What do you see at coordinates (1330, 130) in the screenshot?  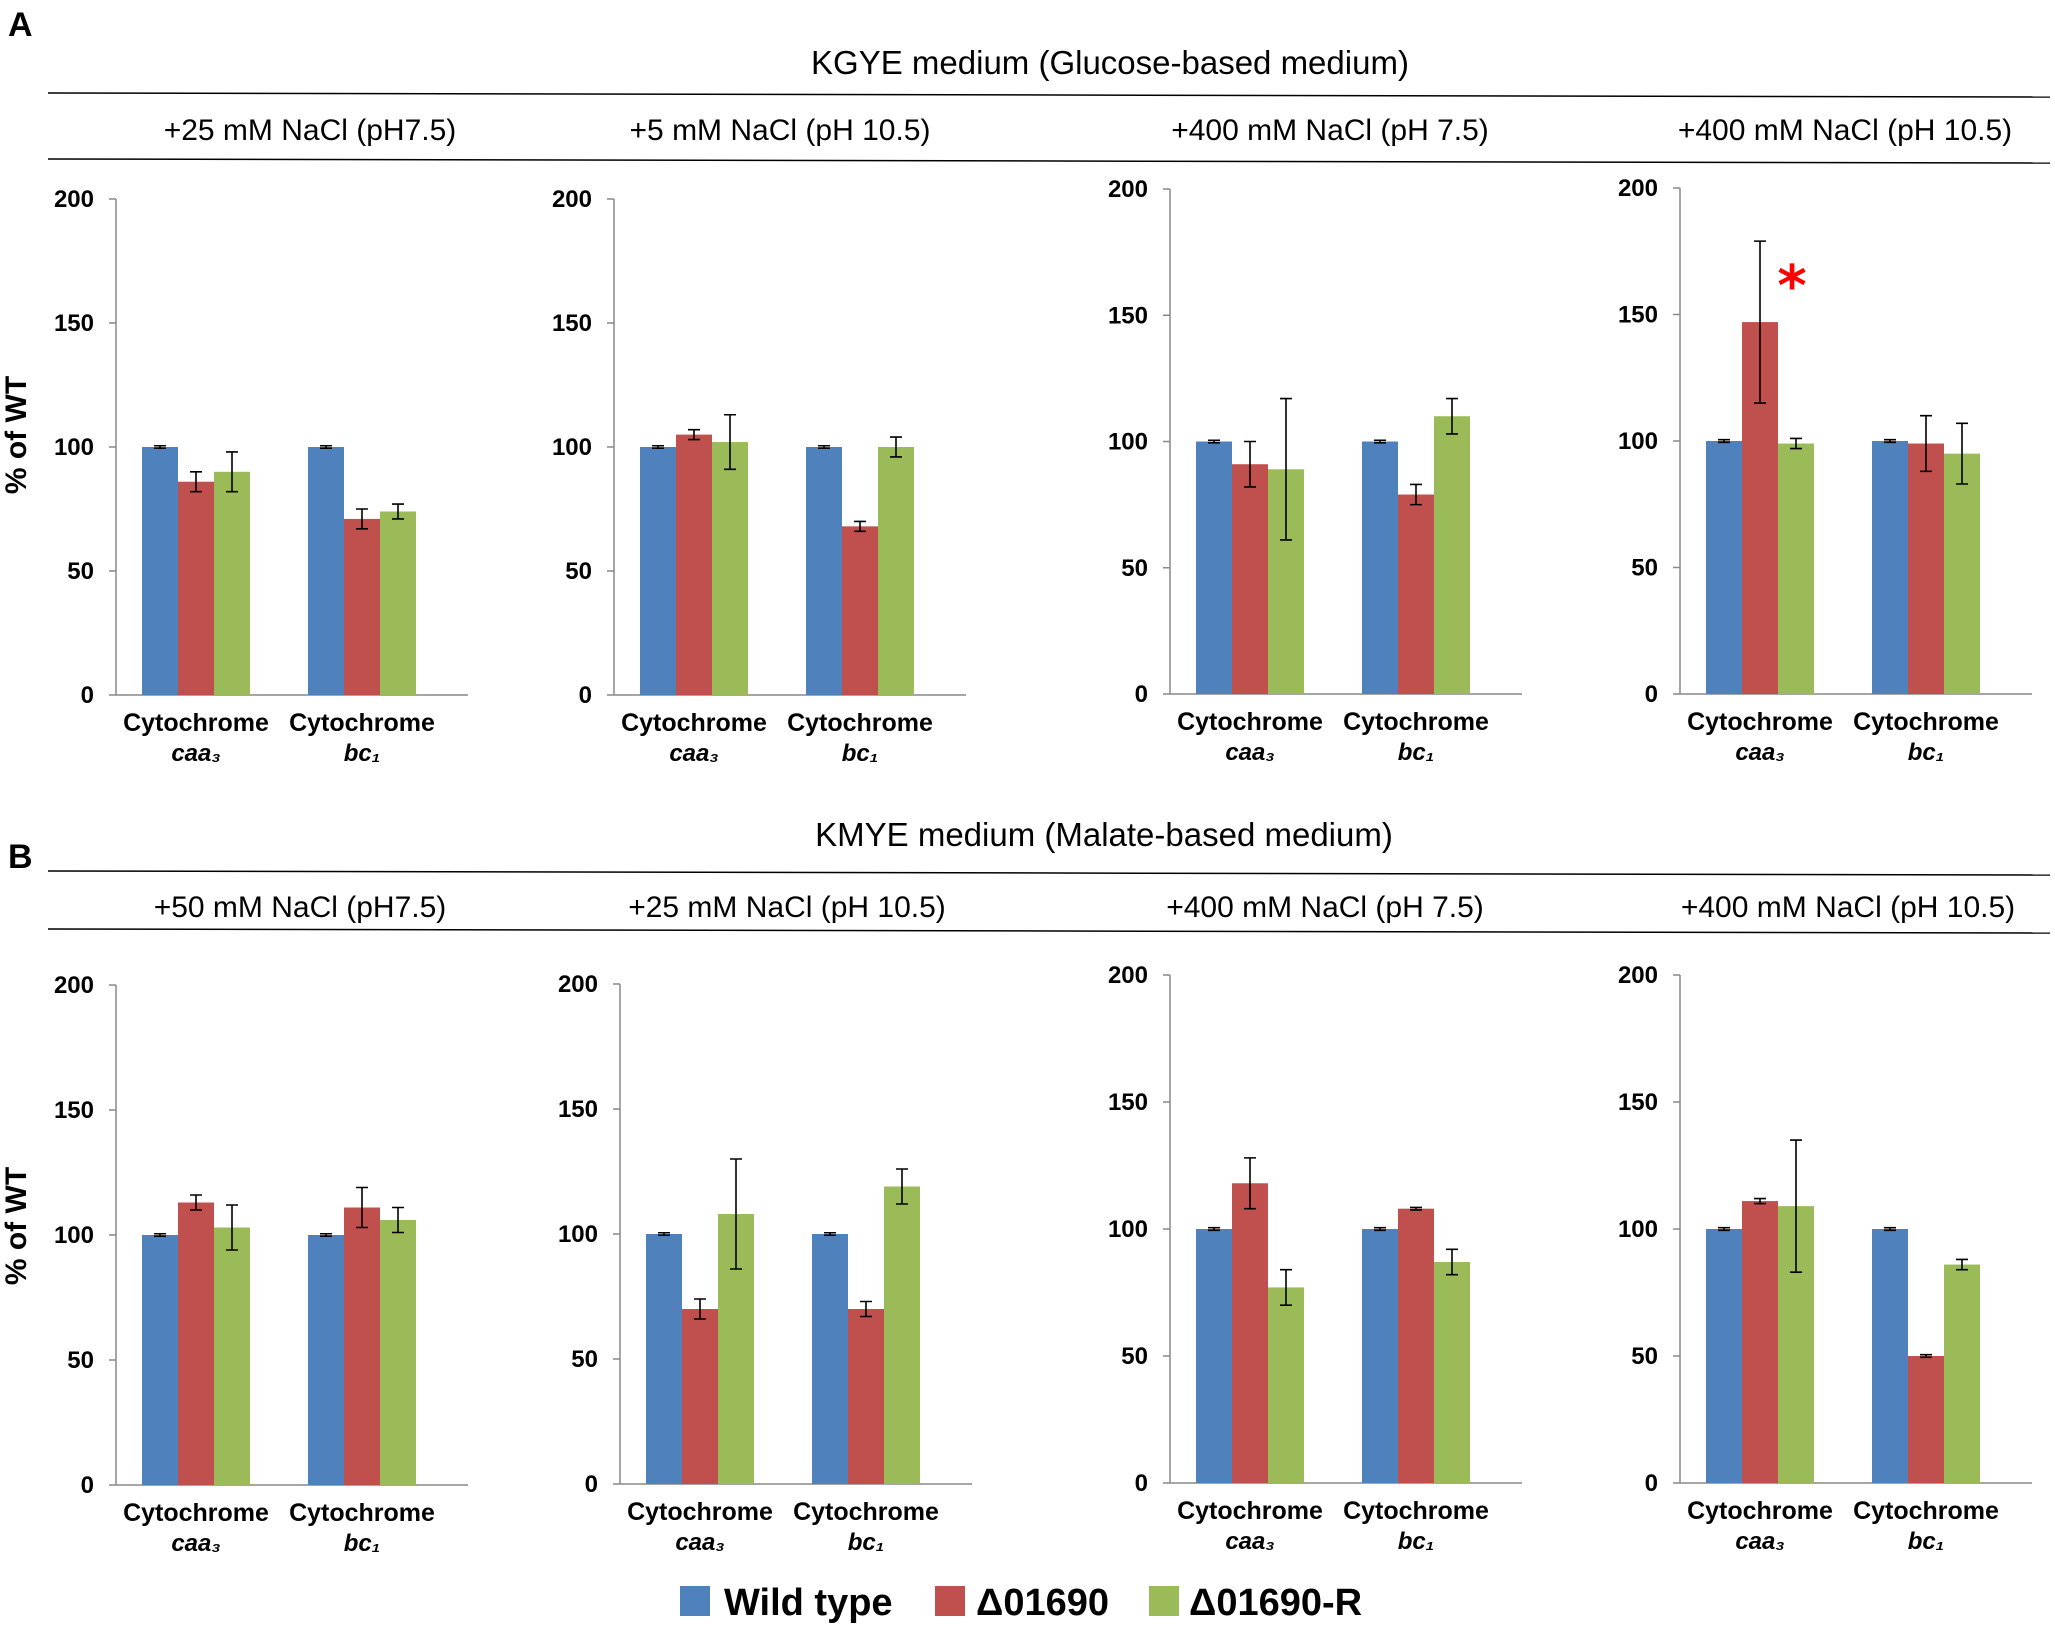 I see `chart-title: +400 mM NaCl (pH 7.5)` at bounding box center [1330, 130].